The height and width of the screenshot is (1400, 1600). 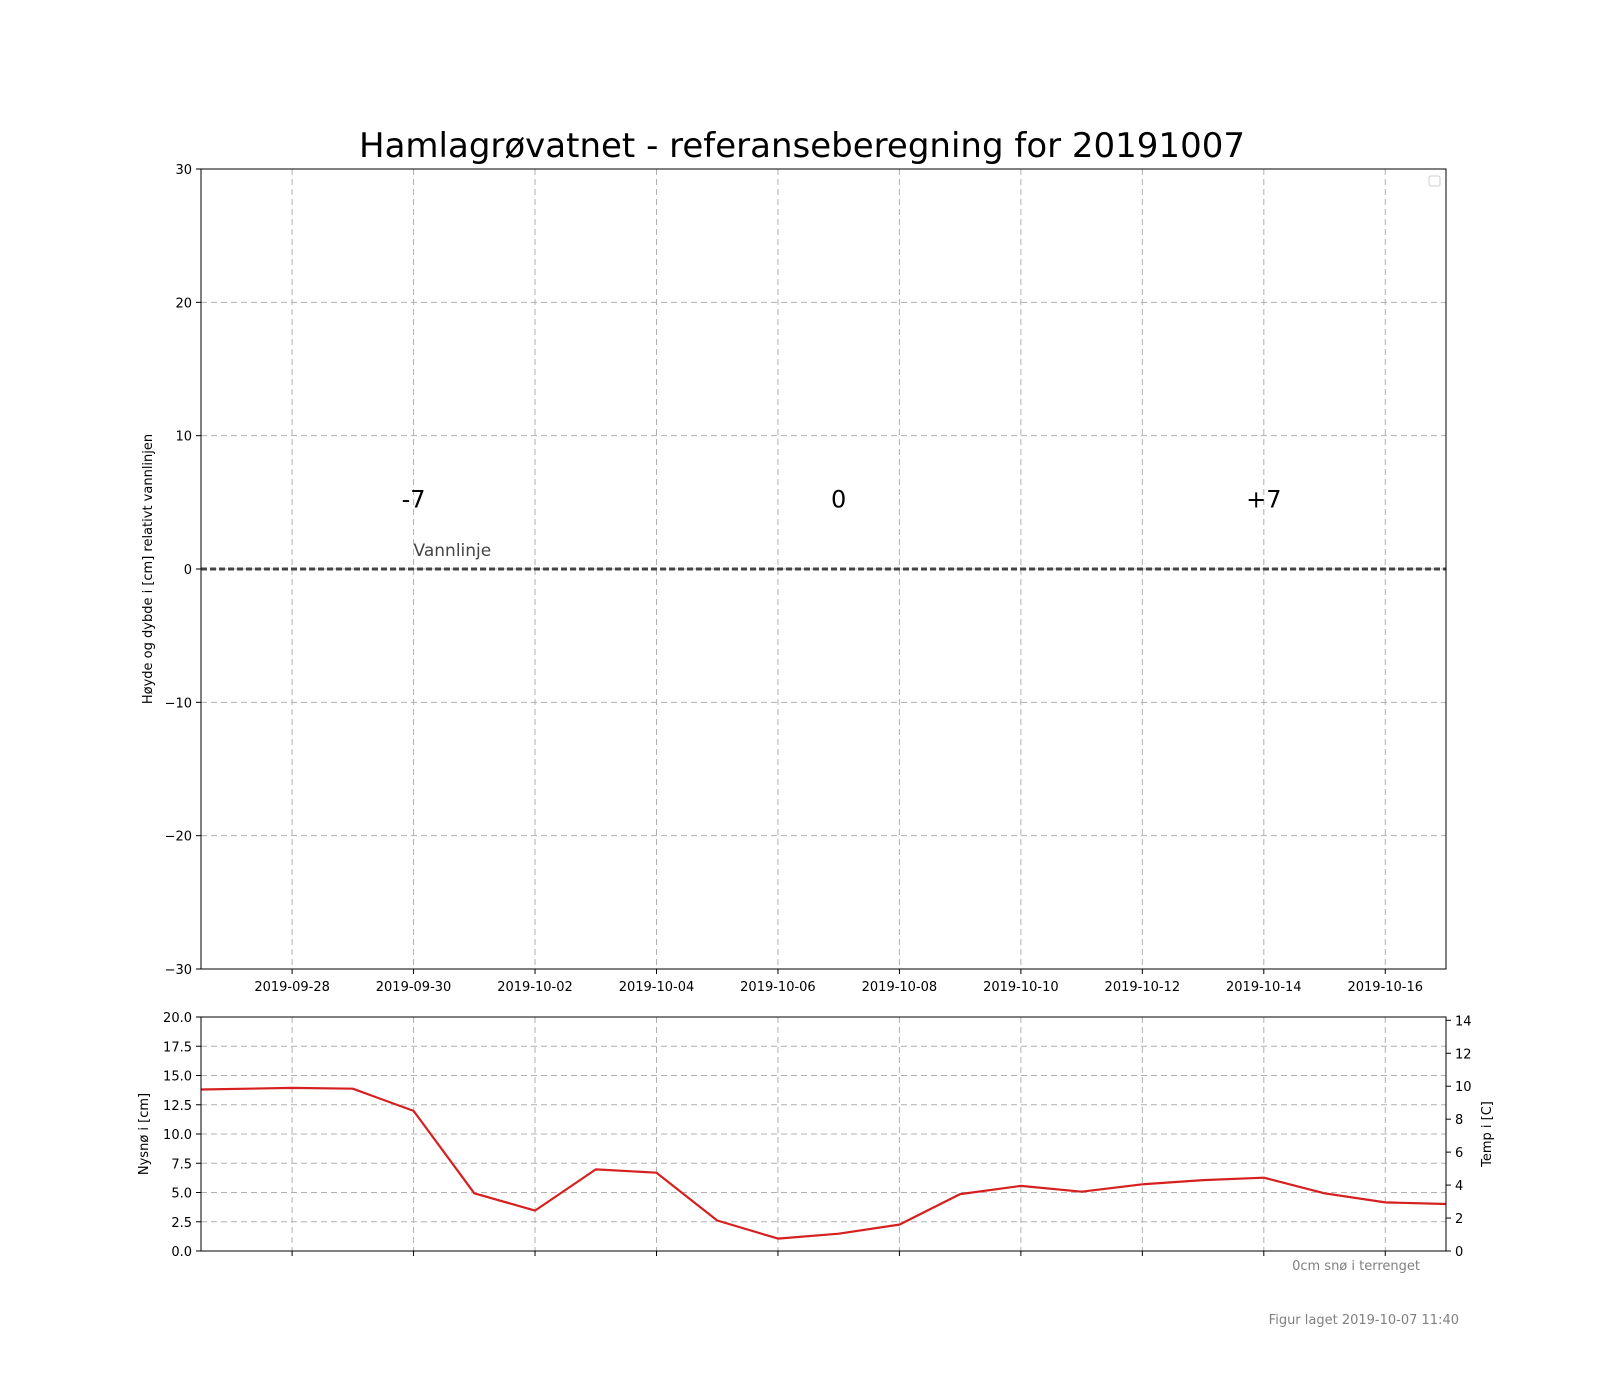 What do you see at coordinates (1434, 181) in the screenshot?
I see `legend-box` at bounding box center [1434, 181].